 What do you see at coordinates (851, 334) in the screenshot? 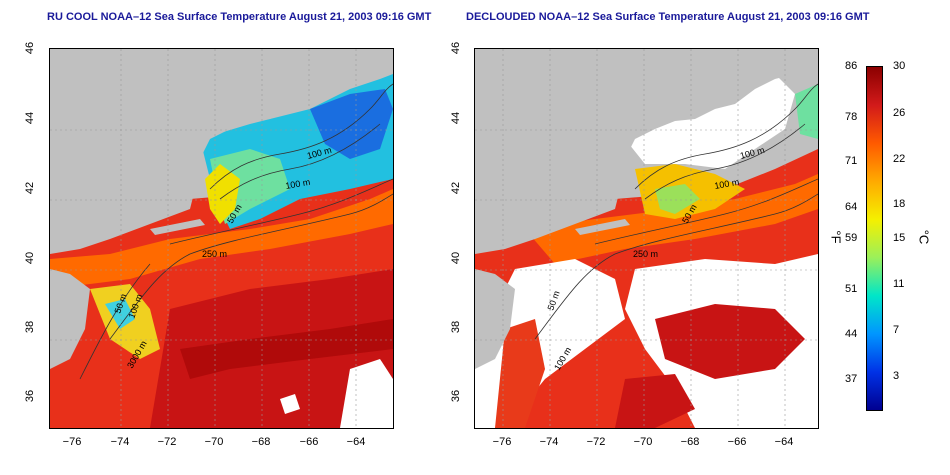
I see `colorbar-f-tick: 44` at bounding box center [851, 334].